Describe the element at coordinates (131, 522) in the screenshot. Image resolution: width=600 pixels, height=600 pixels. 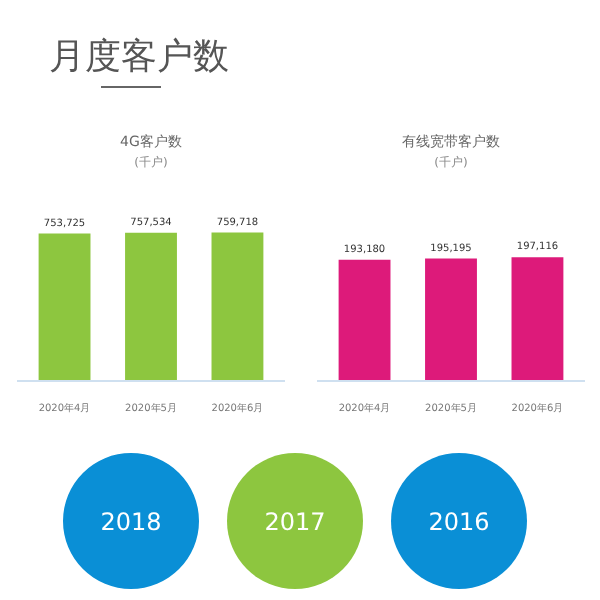
I see `text: 2018` at that location.